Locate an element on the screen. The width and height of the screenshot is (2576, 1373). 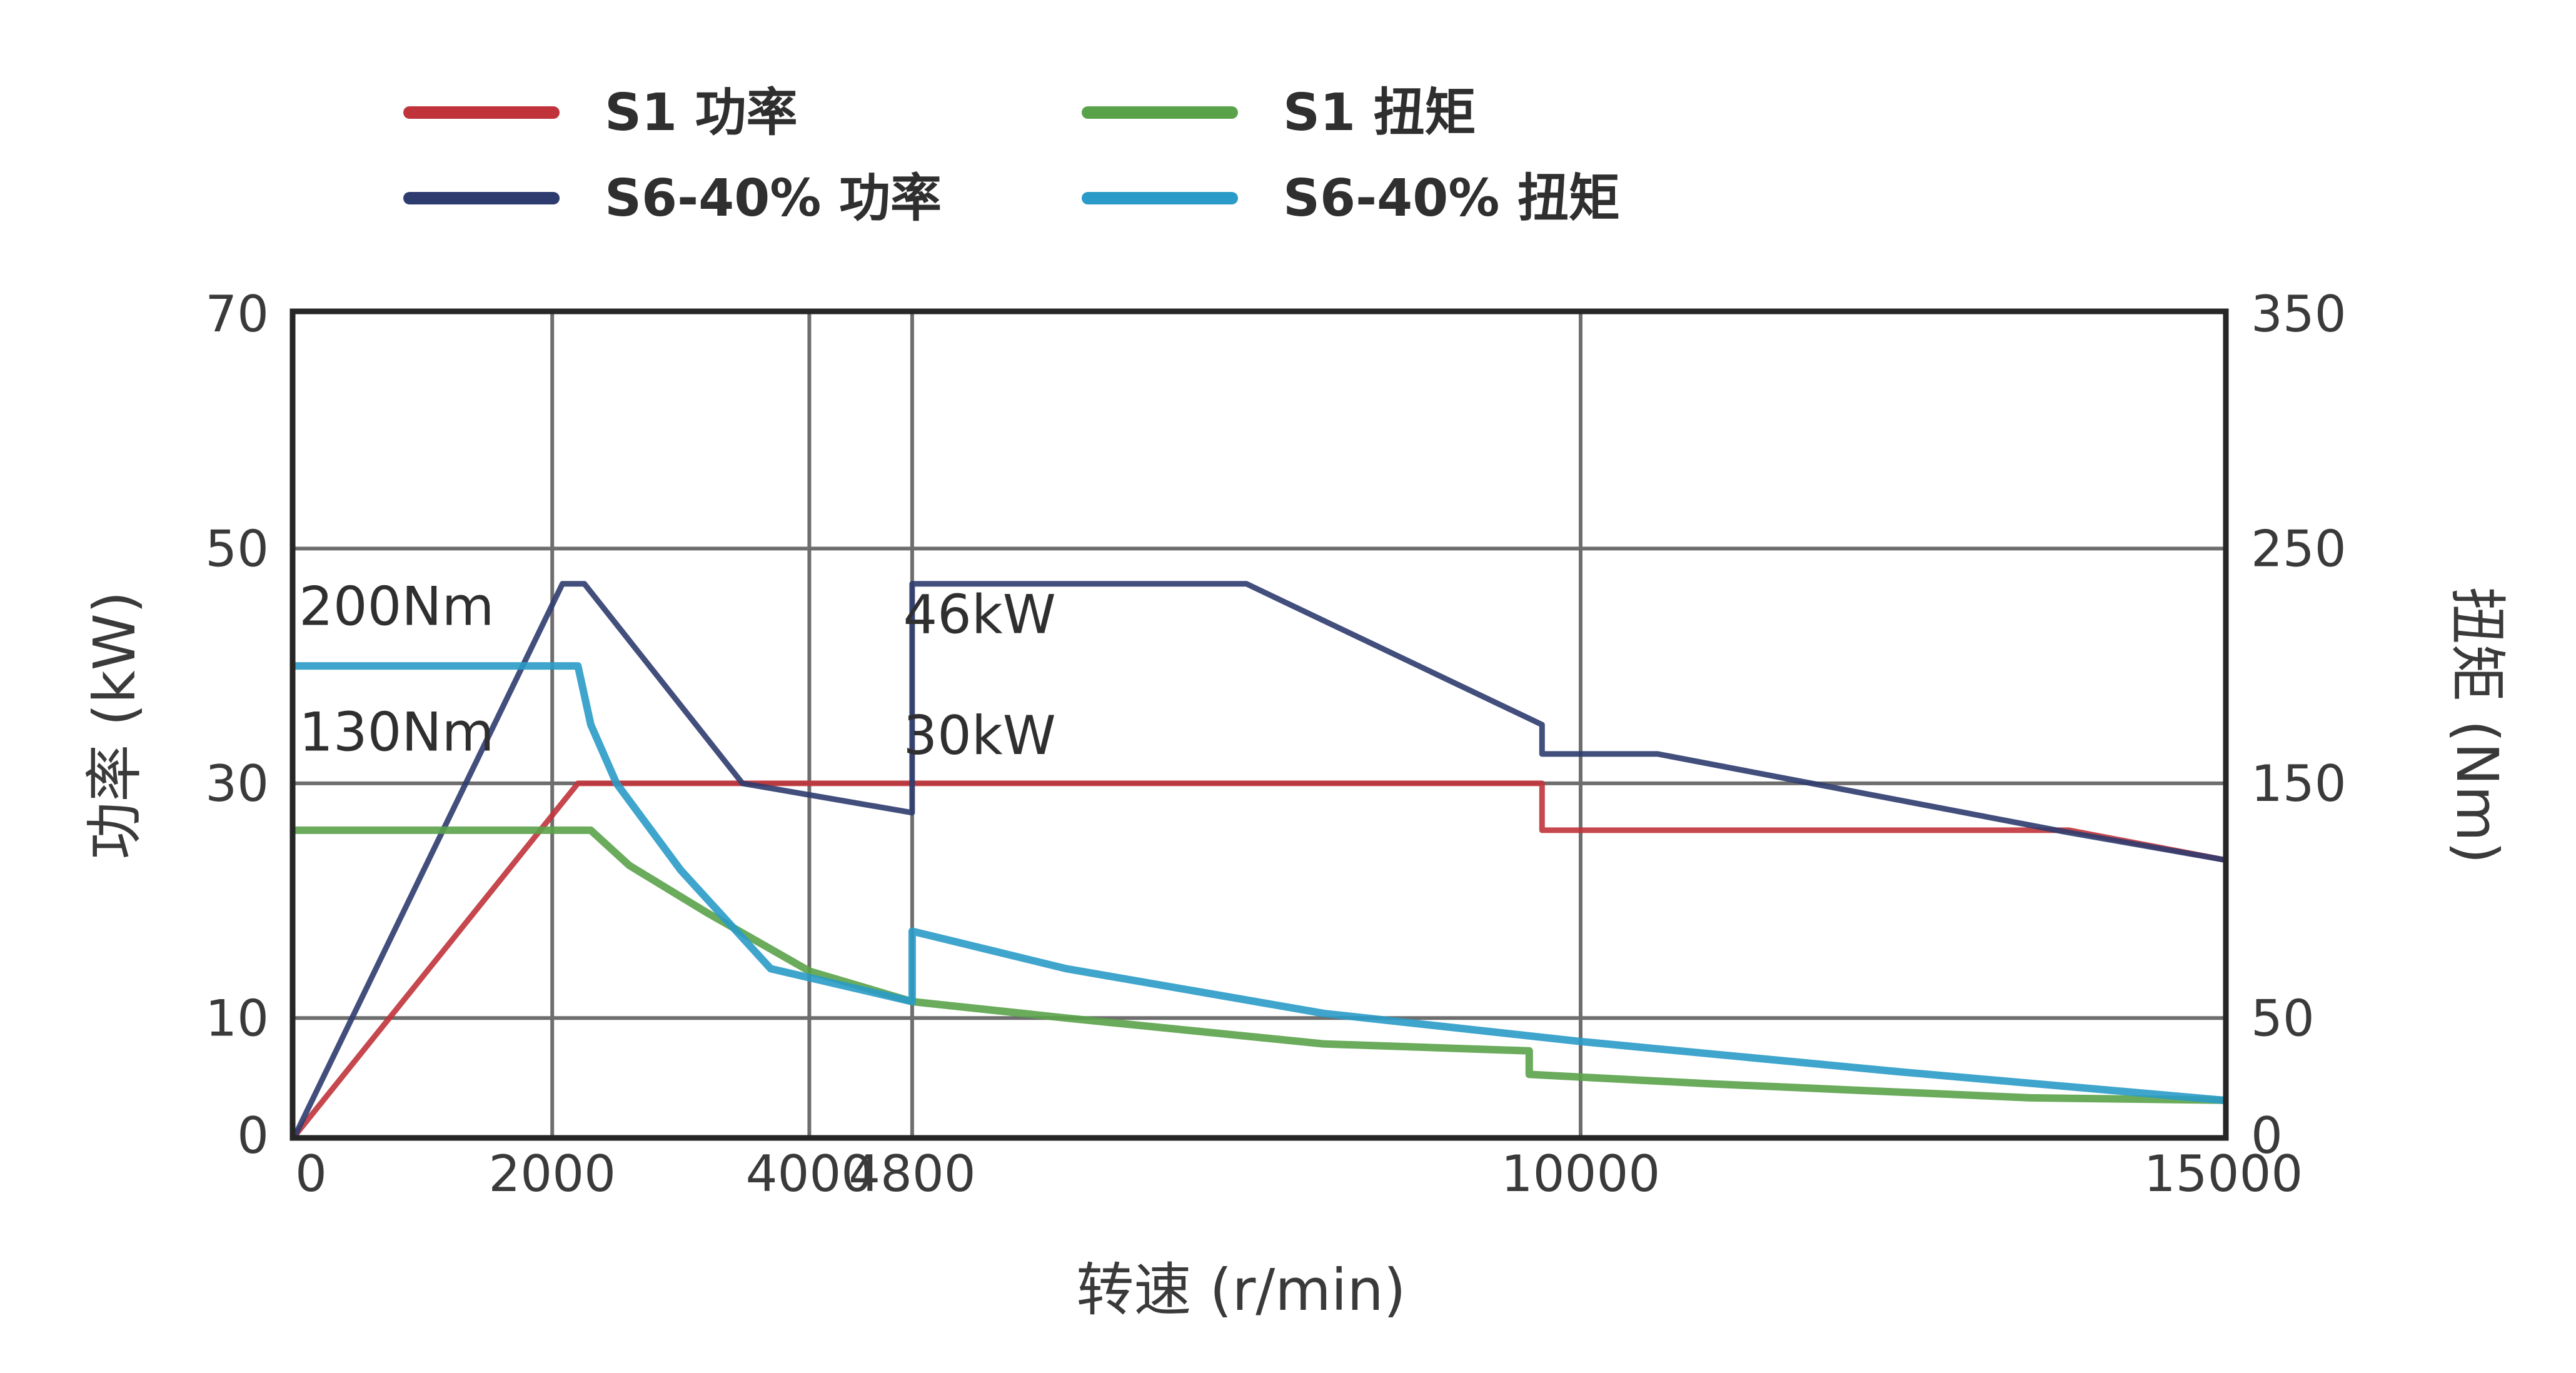
legend-label-2: S1 扭矩 is located at coordinates (1379, 113).